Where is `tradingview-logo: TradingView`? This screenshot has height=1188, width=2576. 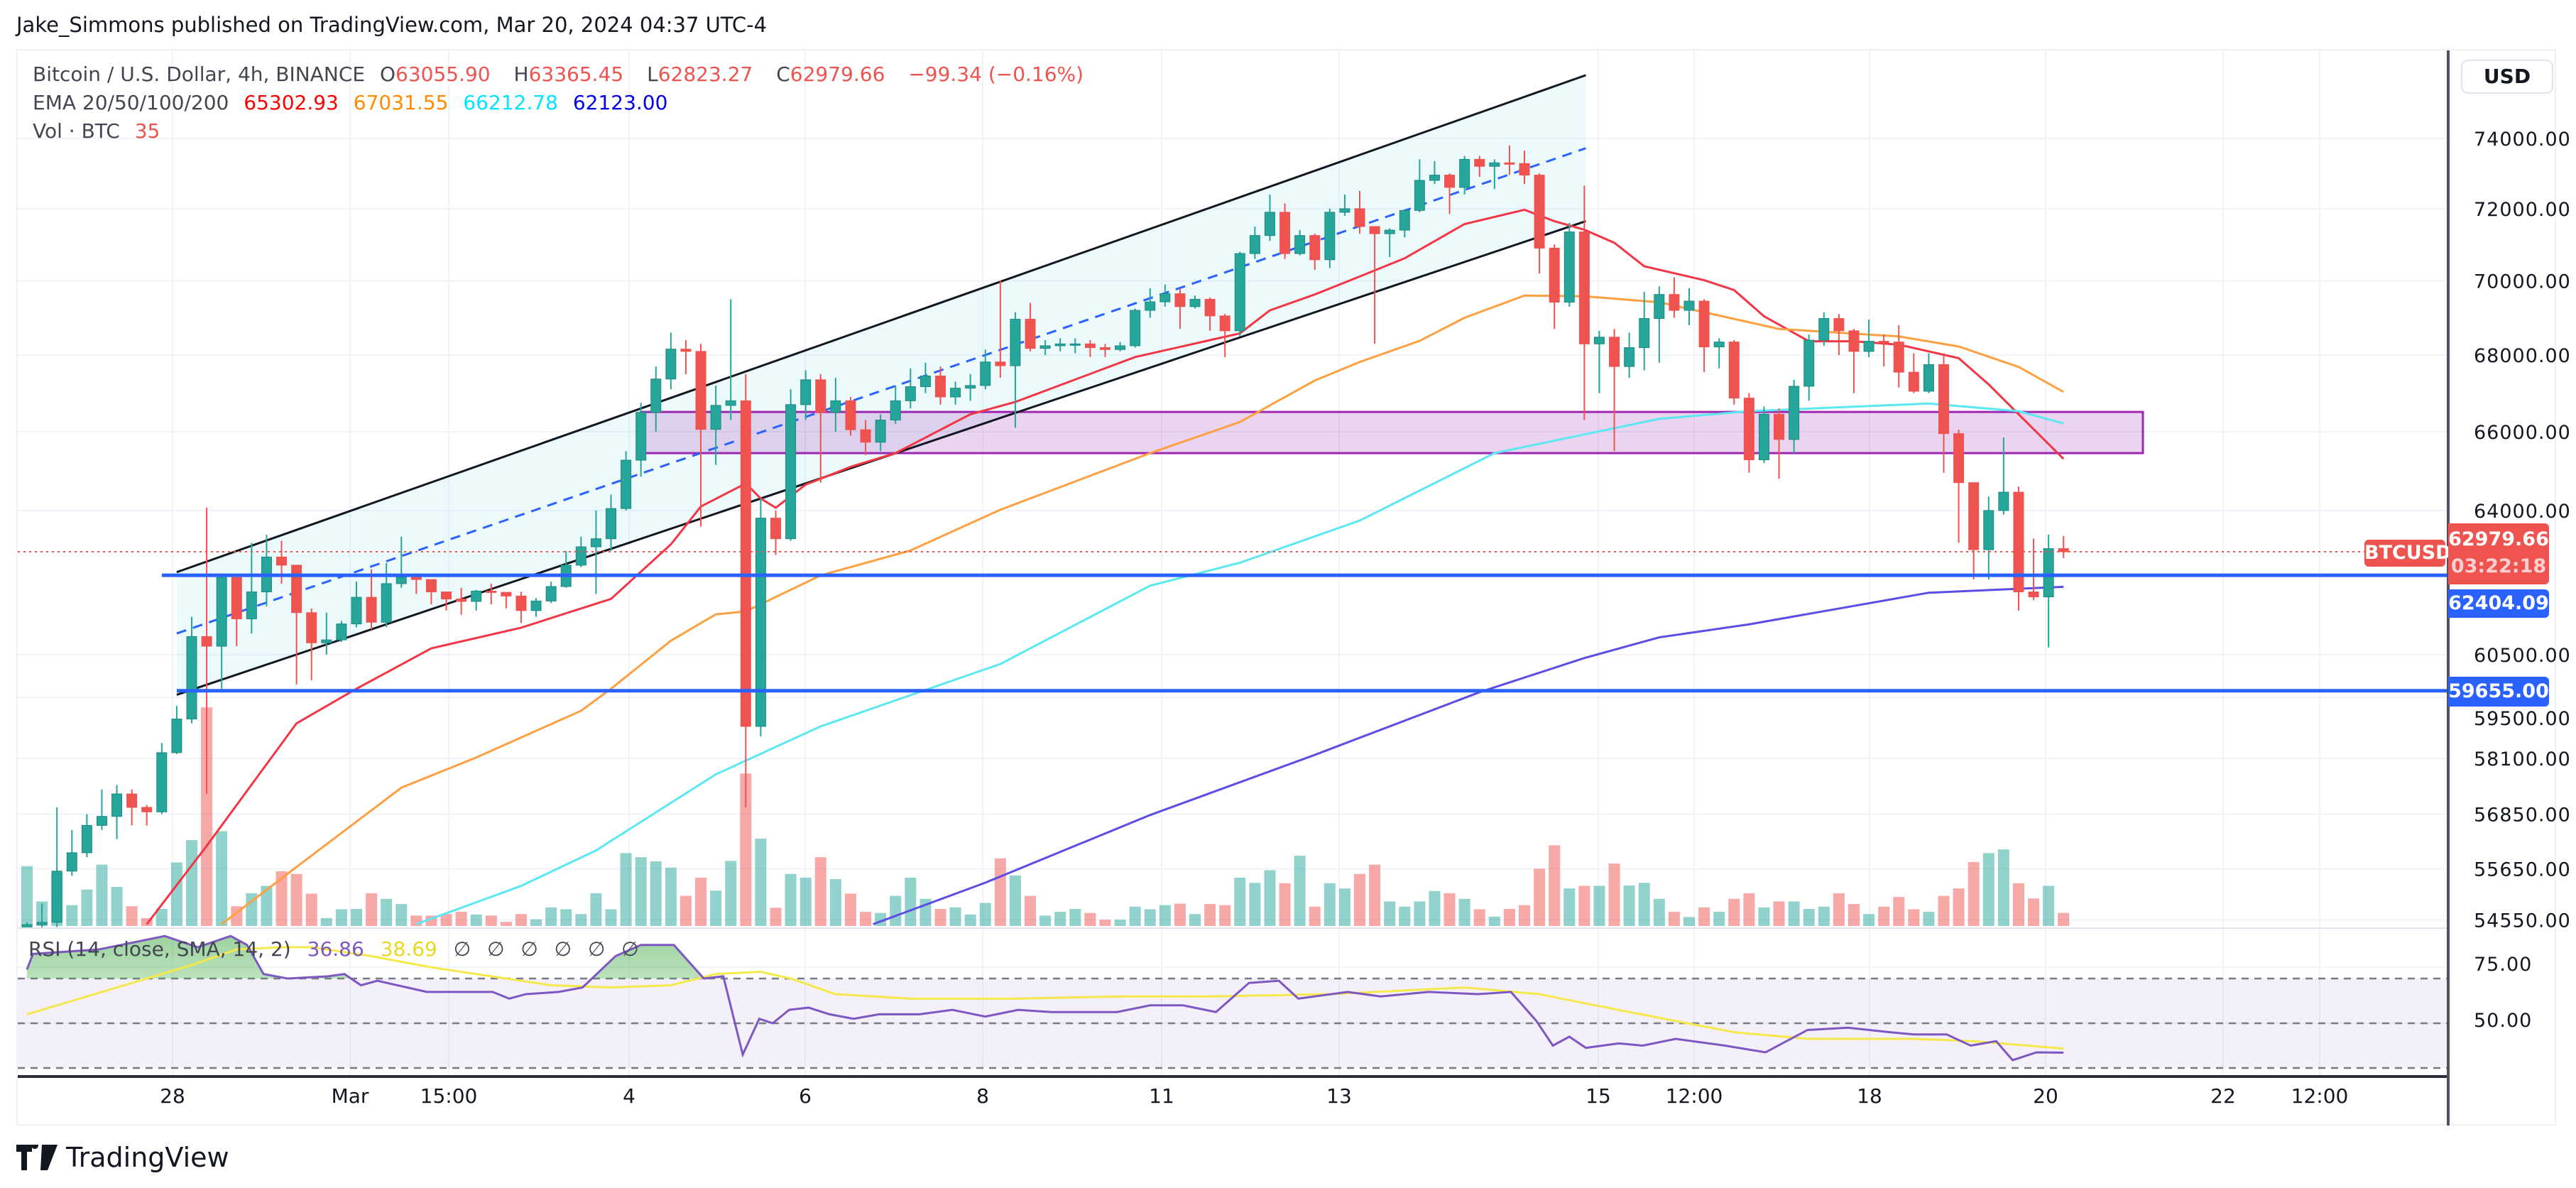
tradingview-logo: TradingView is located at coordinates (122, 1157).